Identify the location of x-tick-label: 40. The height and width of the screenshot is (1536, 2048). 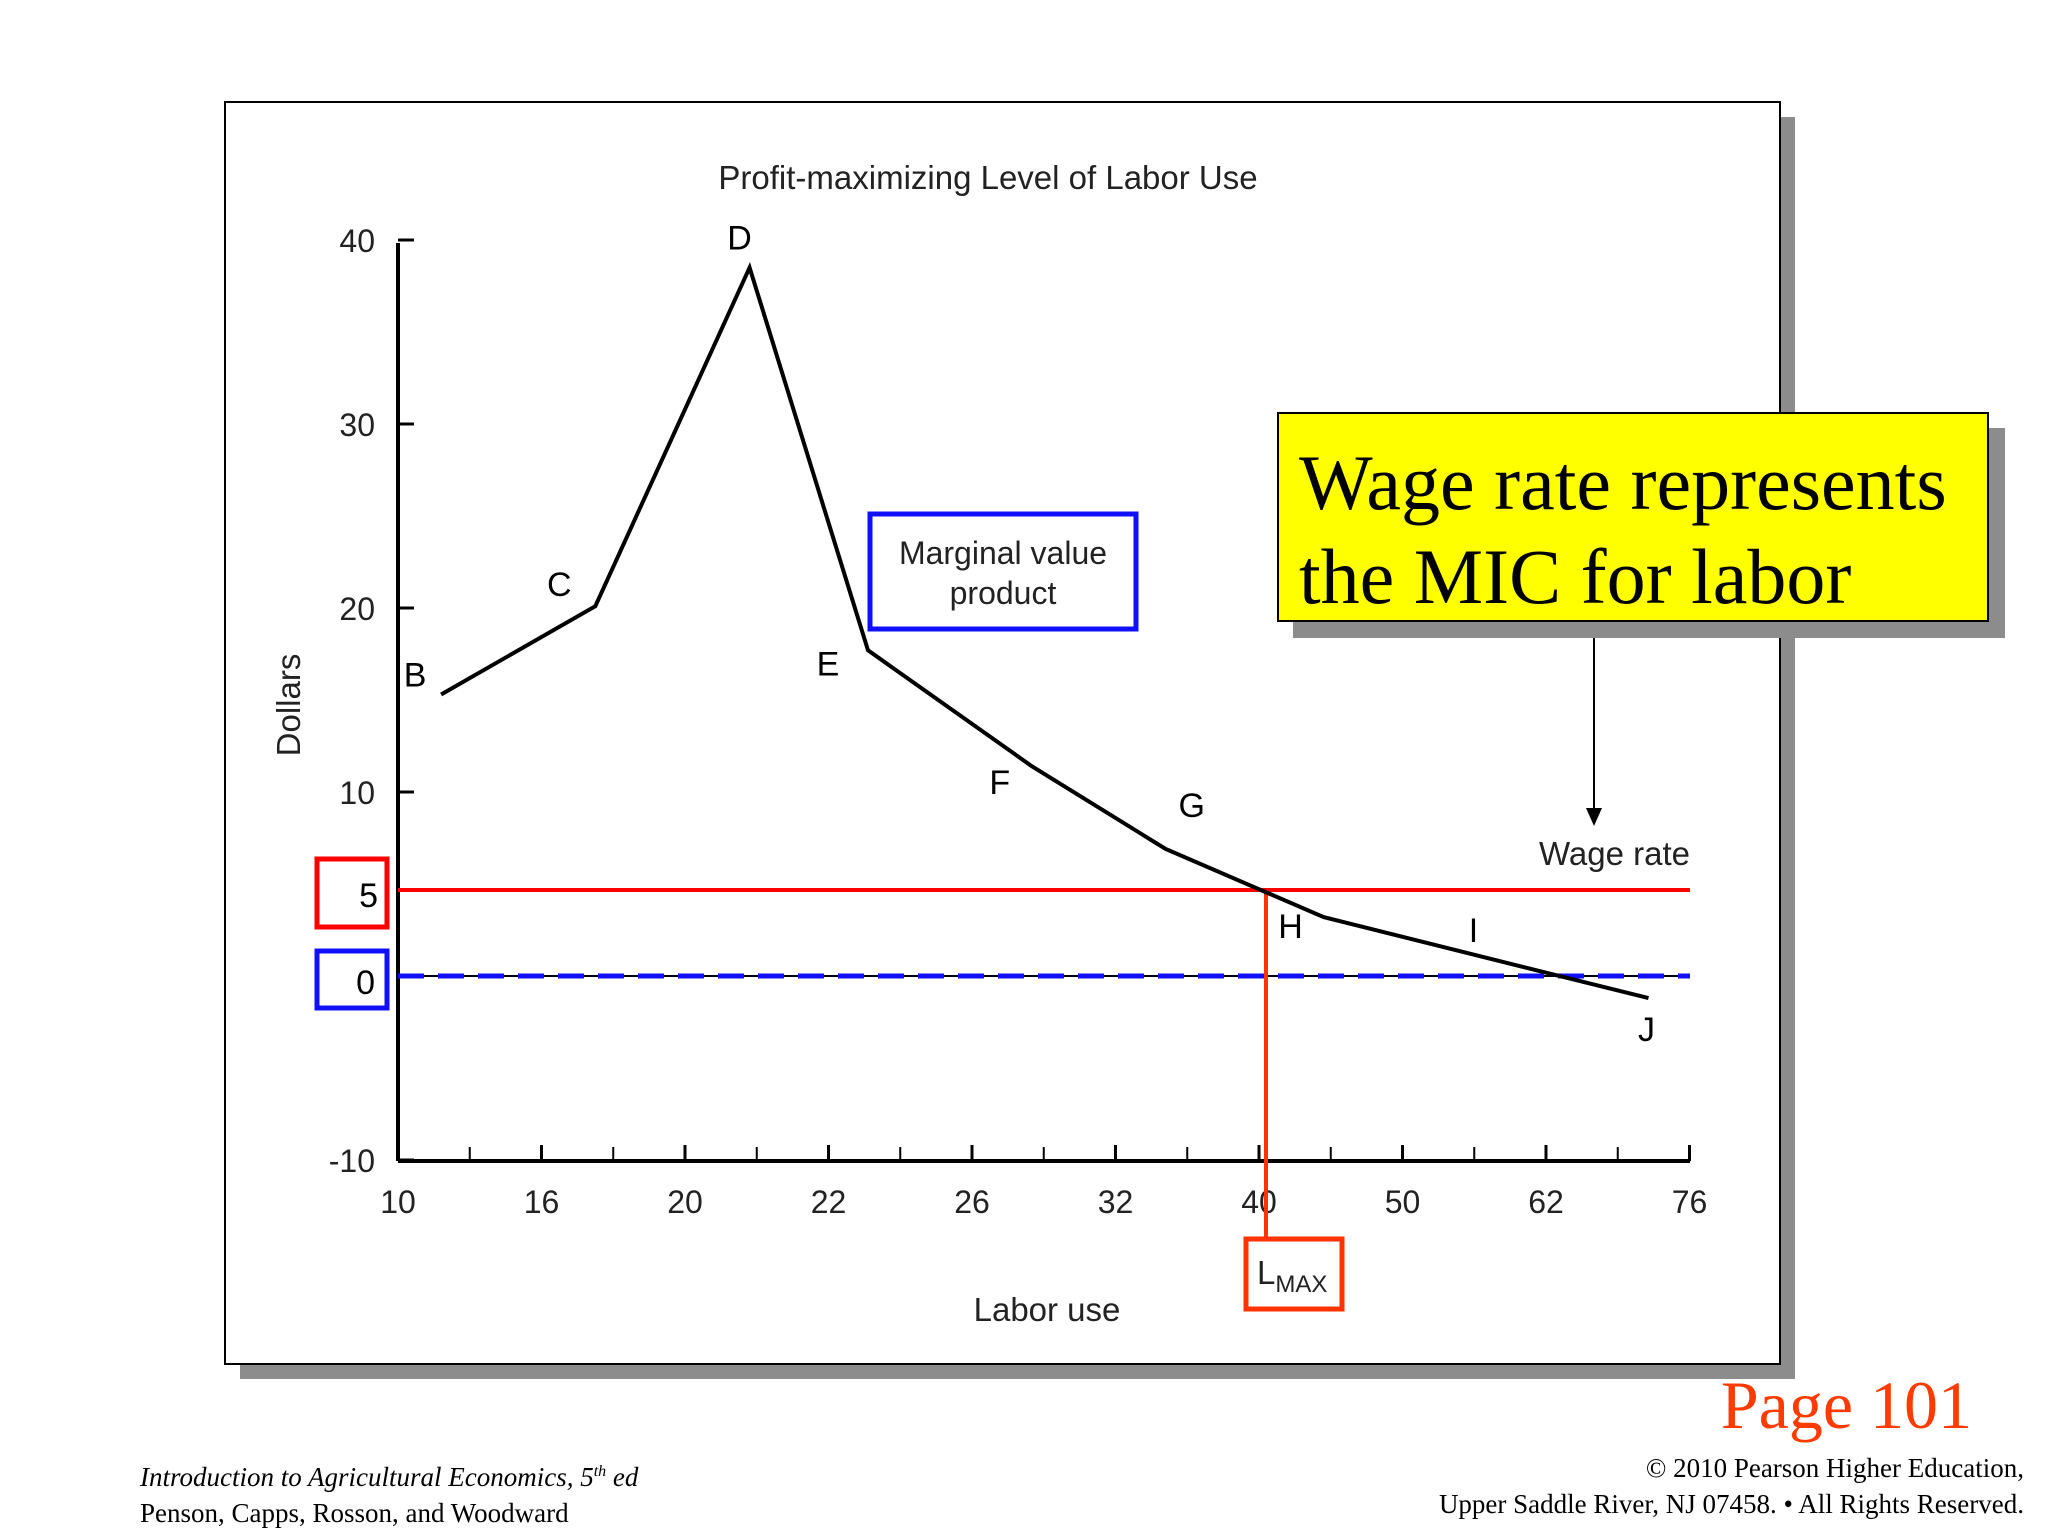
(1259, 1202).